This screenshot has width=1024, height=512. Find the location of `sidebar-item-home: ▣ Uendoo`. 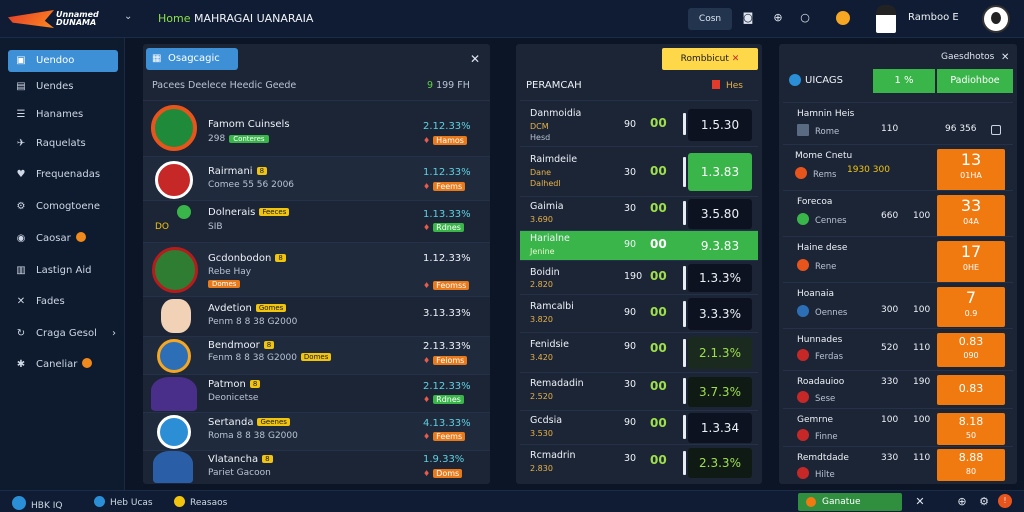

sidebar-item-home: ▣ Uendoo is located at coordinates (63, 61).